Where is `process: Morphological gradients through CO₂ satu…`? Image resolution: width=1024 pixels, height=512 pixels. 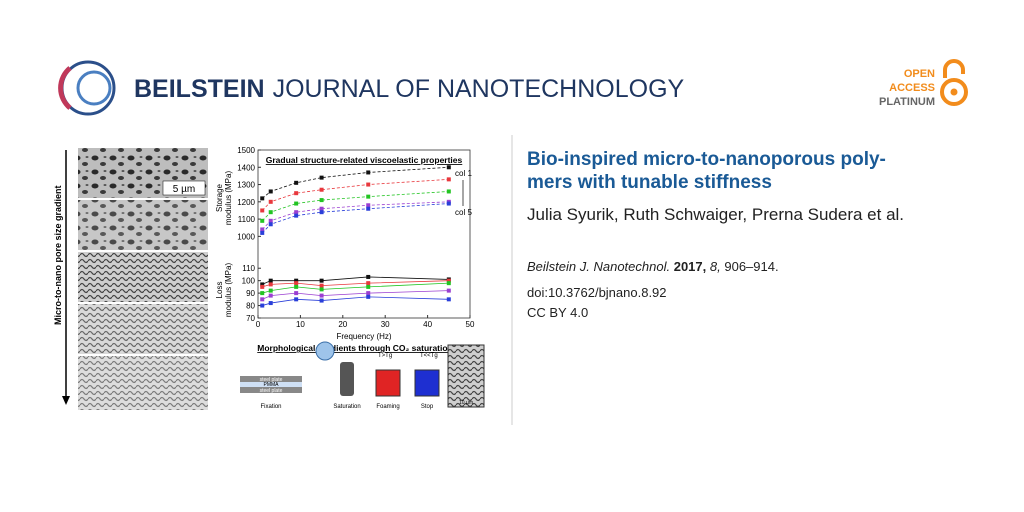
process: Morphological gradients through CO₂ satu… is located at coordinates (362, 375).